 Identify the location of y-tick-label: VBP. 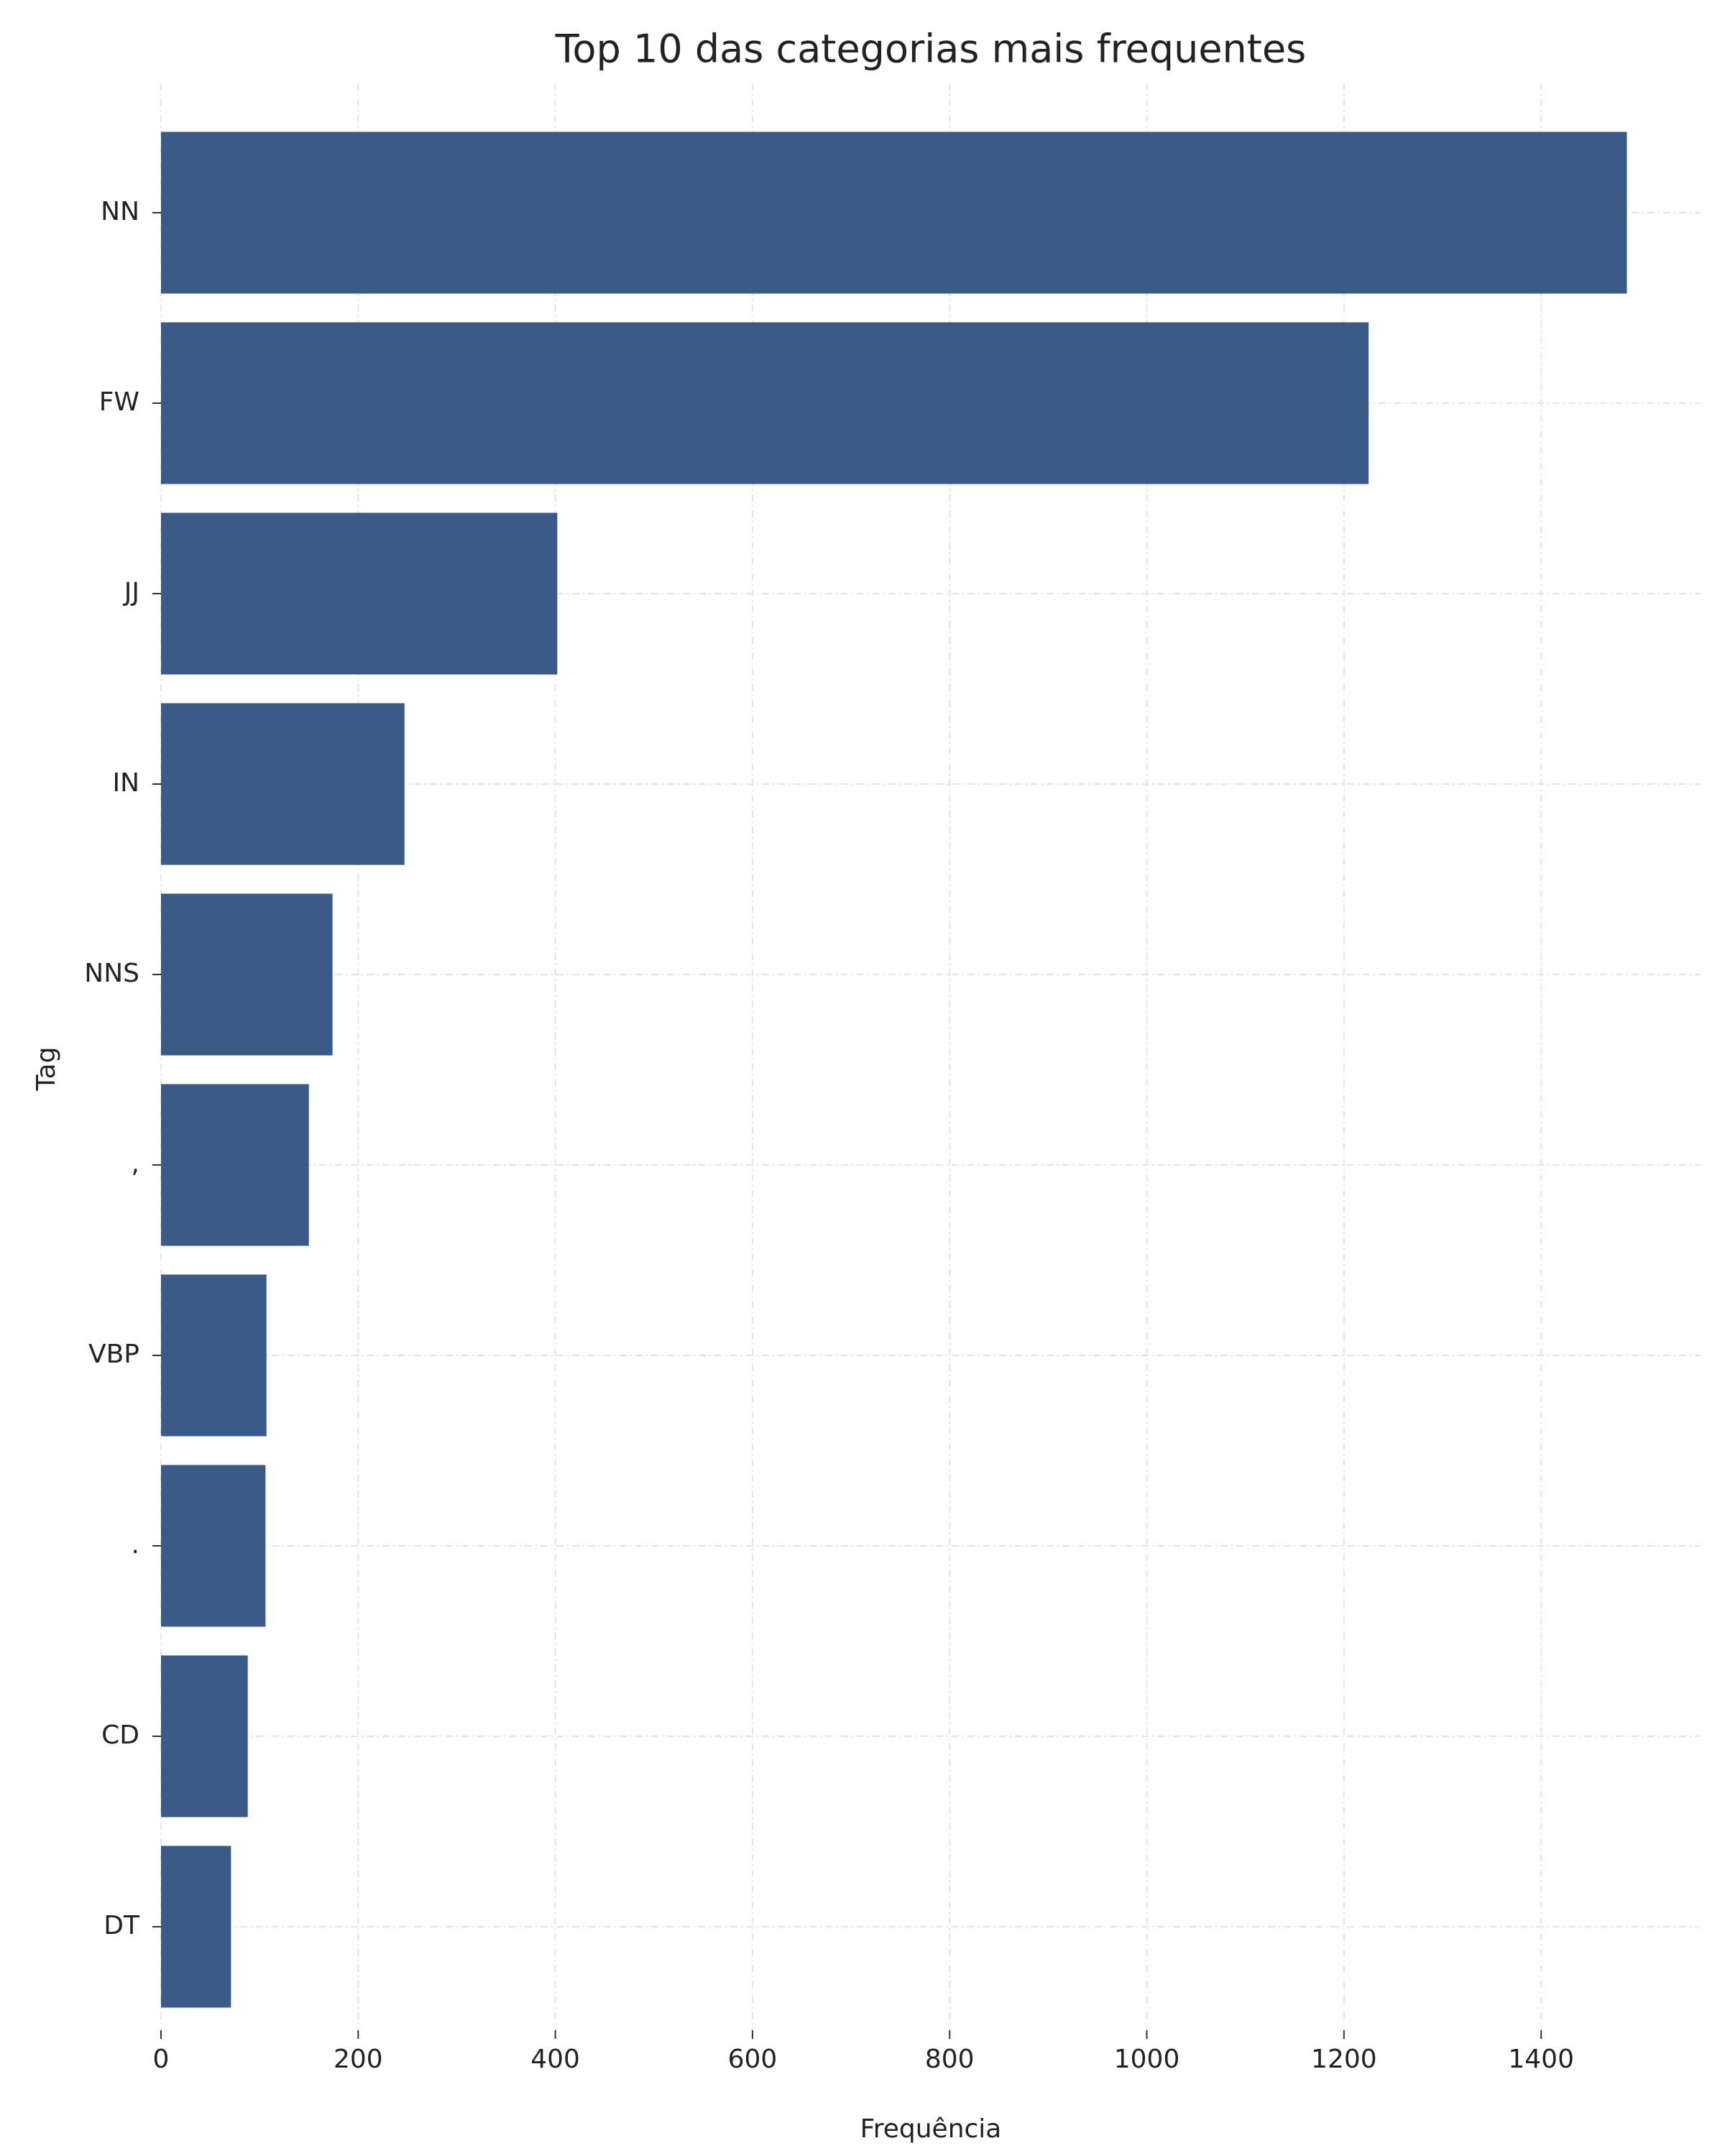
(113, 1354).